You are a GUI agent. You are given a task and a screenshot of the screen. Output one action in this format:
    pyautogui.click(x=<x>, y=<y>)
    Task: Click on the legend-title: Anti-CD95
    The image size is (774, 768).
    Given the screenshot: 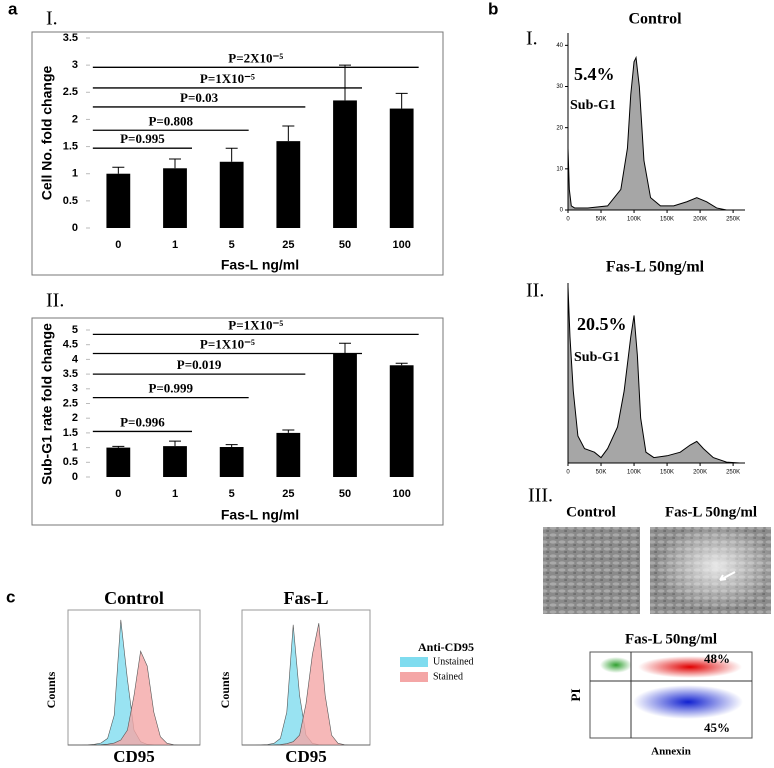 What is the action you would take?
    pyautogui.click(x=446, y=647)
    